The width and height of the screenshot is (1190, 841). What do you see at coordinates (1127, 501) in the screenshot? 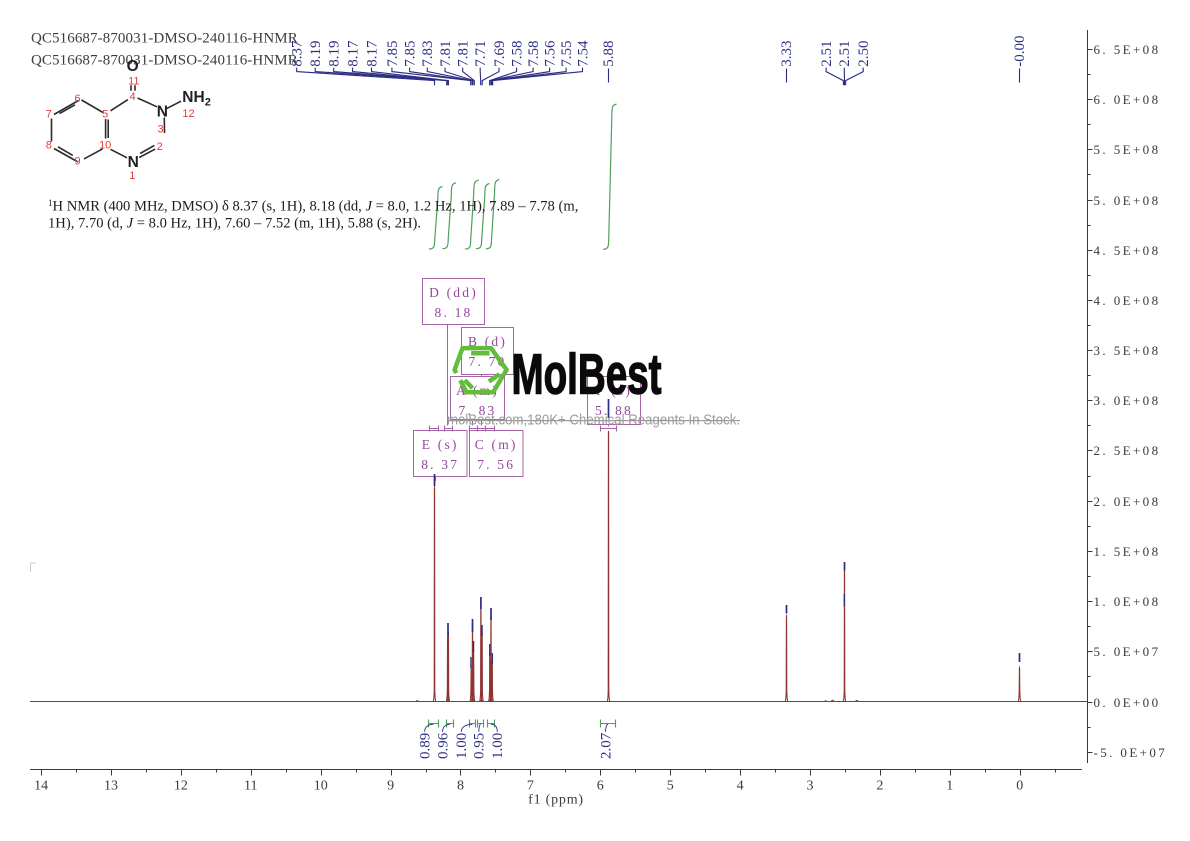
I see `svg-text: 2. 0E+08` at bounding box center [1127, 501].